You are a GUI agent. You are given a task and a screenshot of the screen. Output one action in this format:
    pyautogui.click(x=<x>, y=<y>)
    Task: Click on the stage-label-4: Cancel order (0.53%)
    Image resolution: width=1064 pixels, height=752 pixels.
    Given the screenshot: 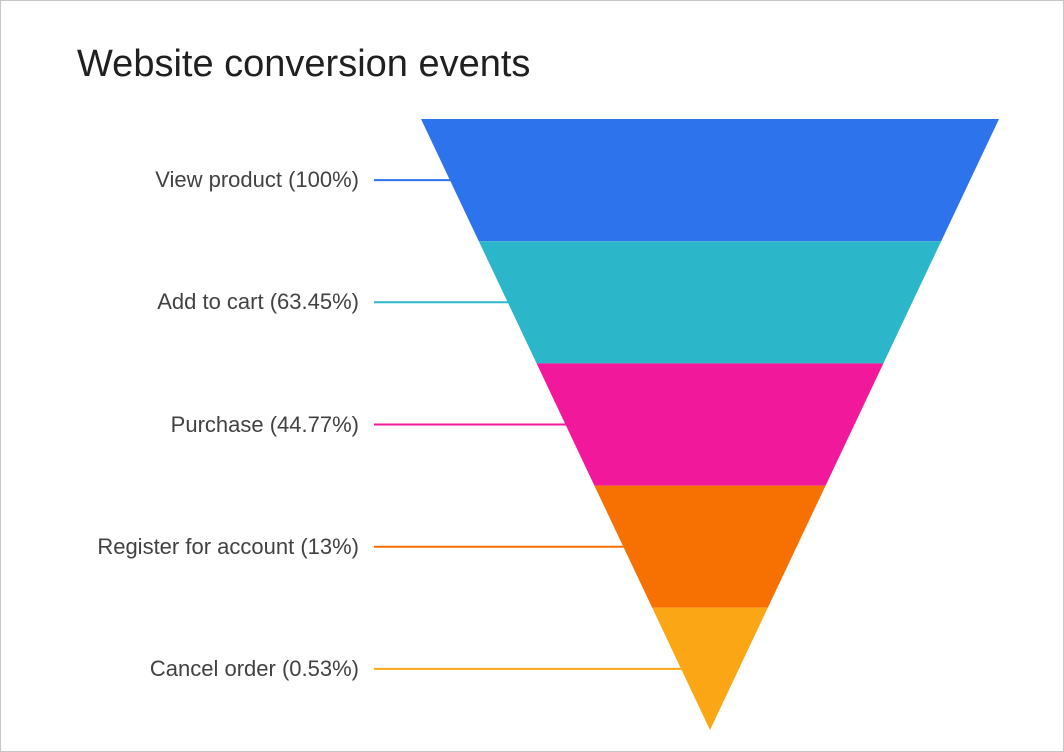 What is the action you would take?
    pyautogui.click(x=254, y=668)
    